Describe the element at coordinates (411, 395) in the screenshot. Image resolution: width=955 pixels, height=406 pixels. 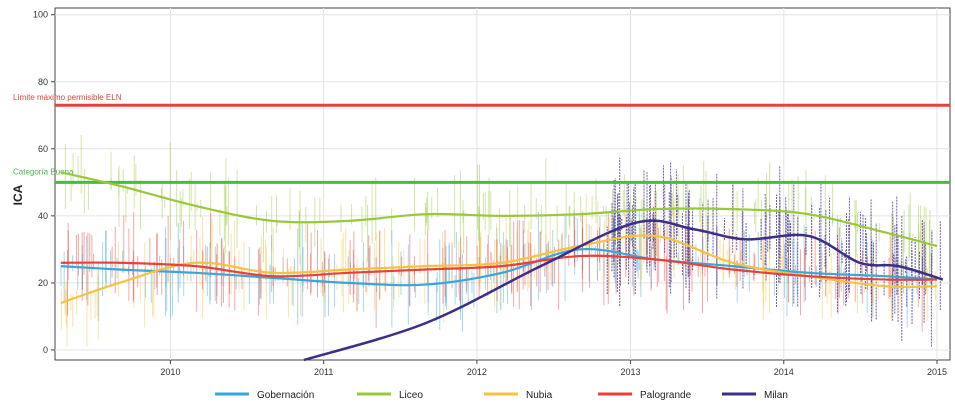
I see `legend-label: Liceo` at that location.